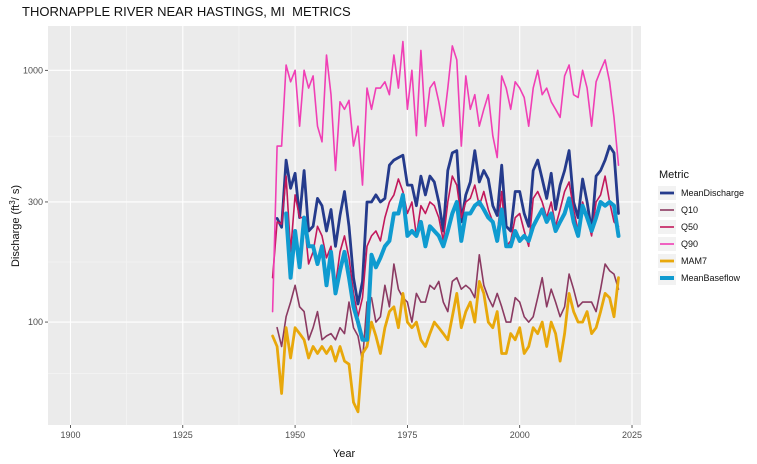  Describe the element at coordinates (16, 192) in the screenshot. I see `y-axis-title-suffix: / s)` at that location.